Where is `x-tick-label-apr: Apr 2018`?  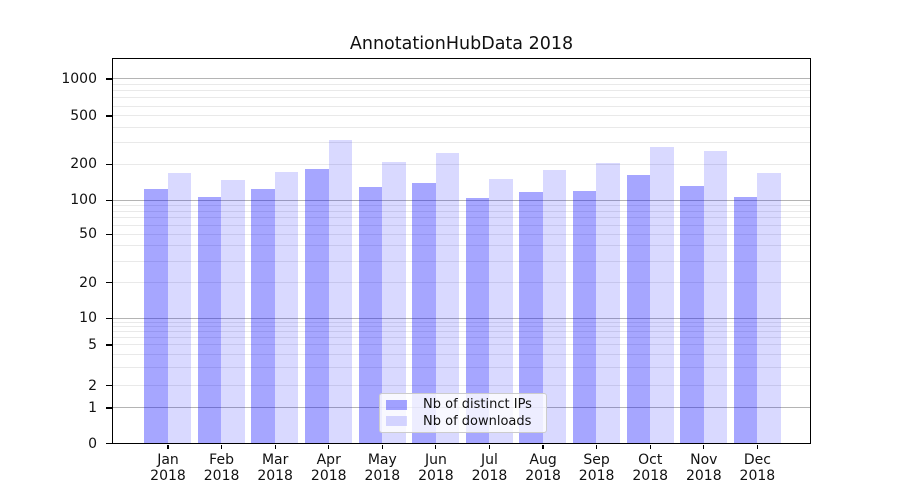
x-tick-label-apr: Apr 2018 is located at coordinates (329, 468).